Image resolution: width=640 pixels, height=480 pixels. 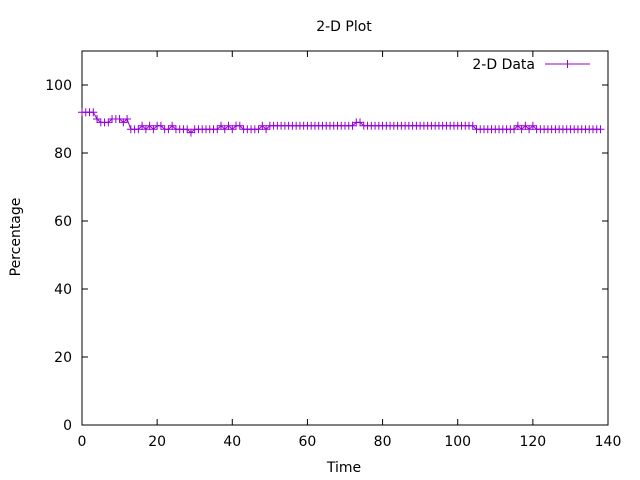 I want to click on y-tick-label: 40, so click(x=63, y=290).